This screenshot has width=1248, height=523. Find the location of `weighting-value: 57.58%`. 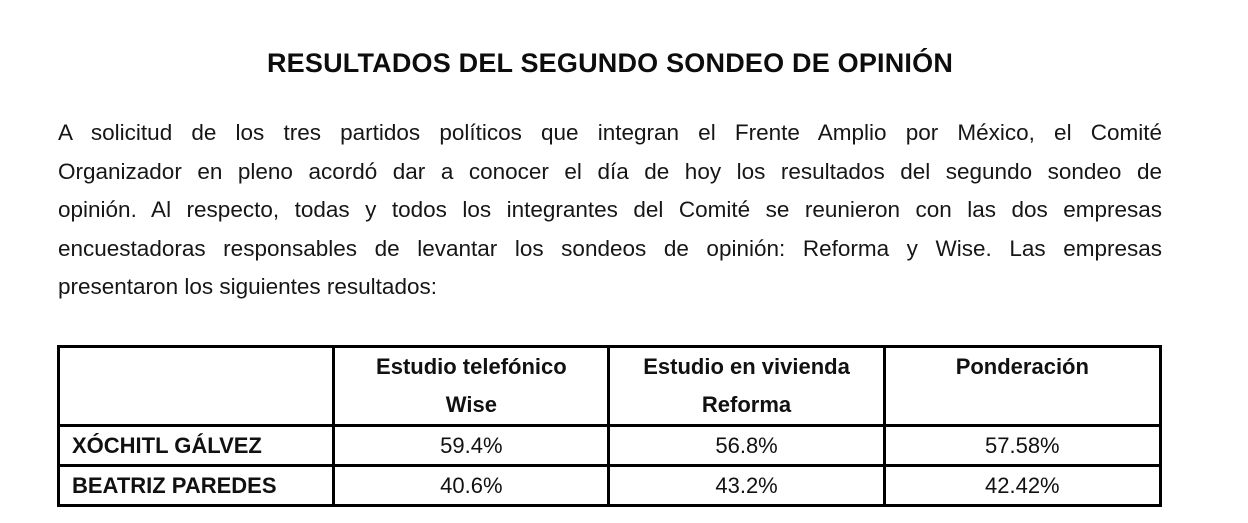

weighting-value: 57.58% is located at coordinates (1022, 445).